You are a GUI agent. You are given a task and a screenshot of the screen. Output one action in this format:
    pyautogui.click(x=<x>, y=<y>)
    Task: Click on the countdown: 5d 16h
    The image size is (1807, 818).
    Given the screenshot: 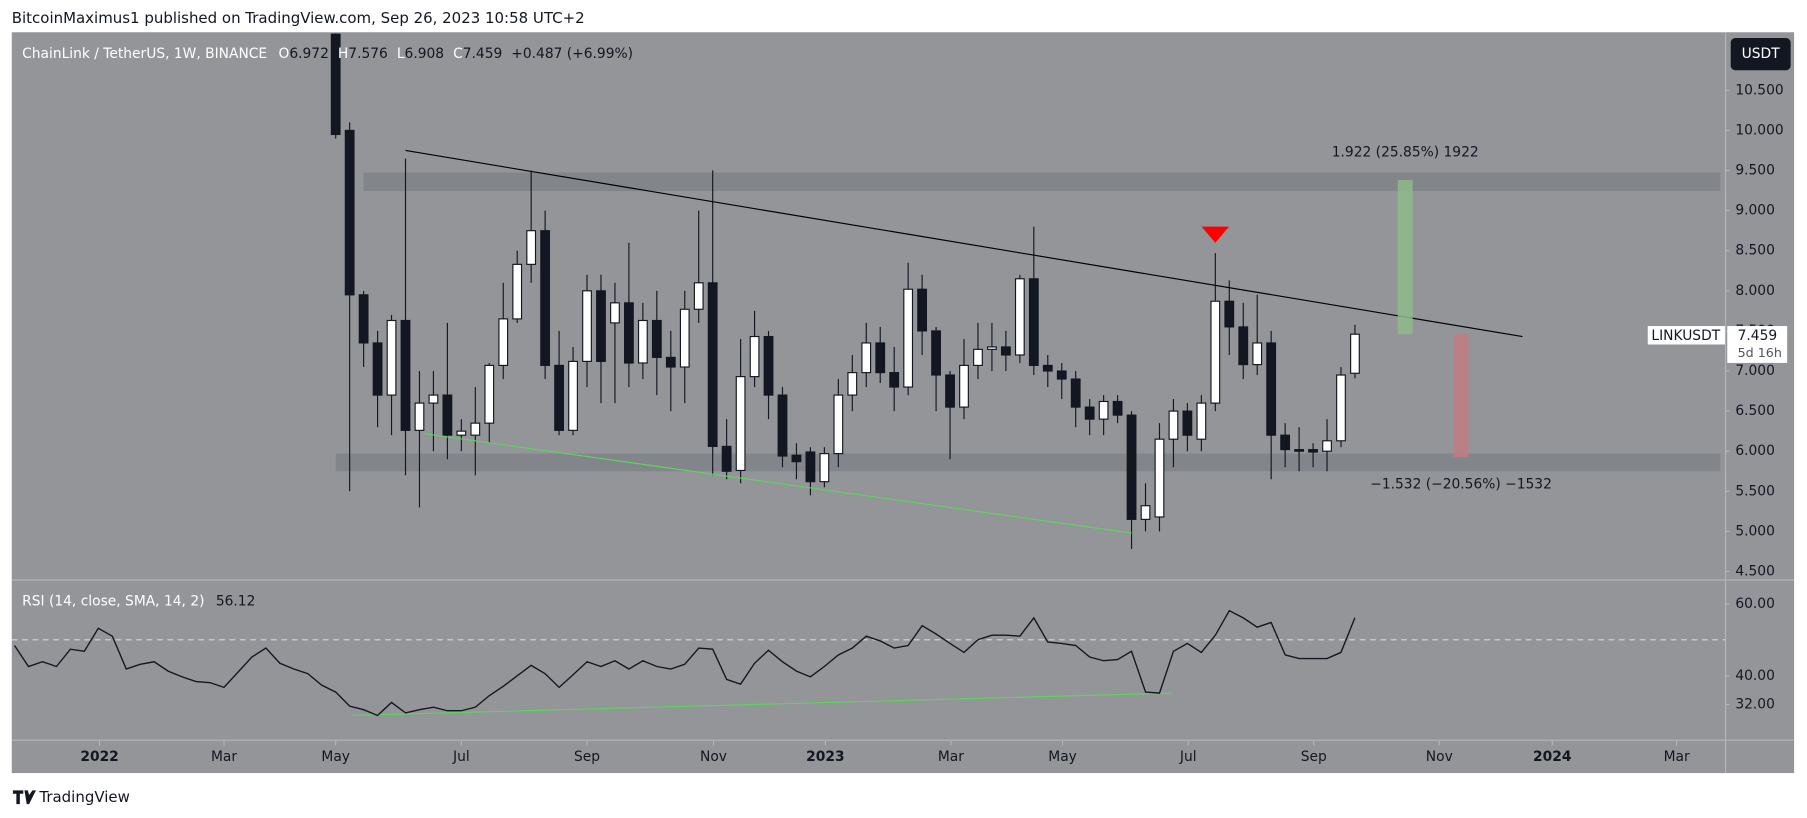 What is the action you would take?
    pyautogui.click(x=1760, y=352)
    